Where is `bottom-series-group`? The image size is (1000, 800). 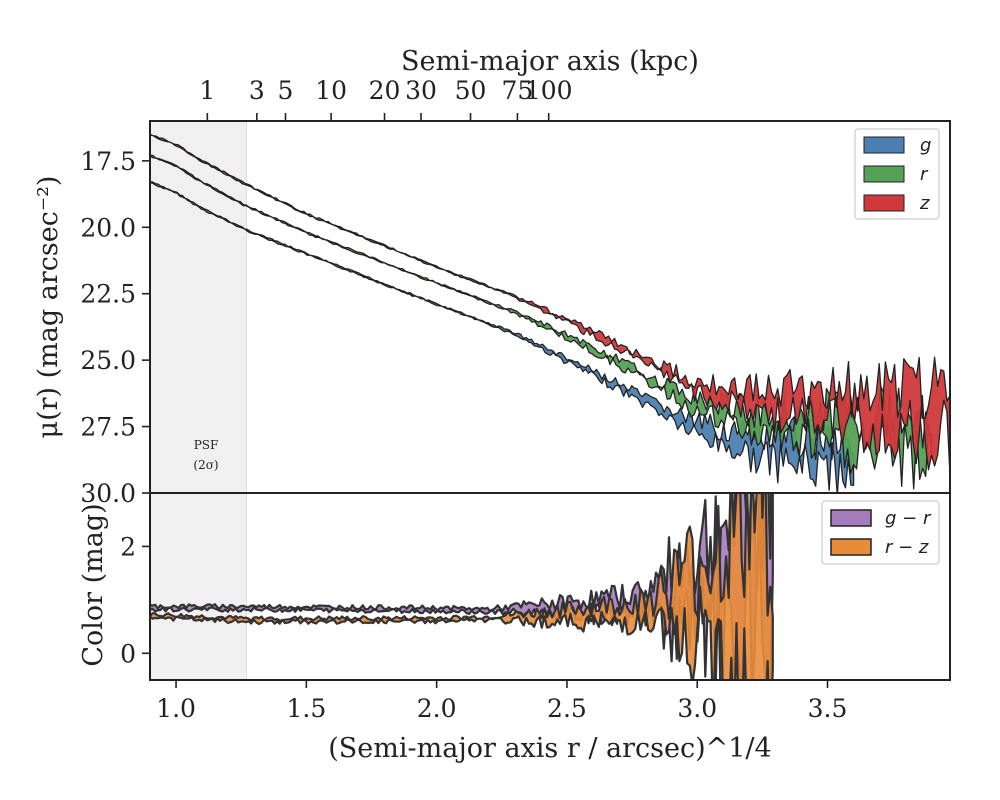
bottom-series-group is located at coordinates (462, 586).